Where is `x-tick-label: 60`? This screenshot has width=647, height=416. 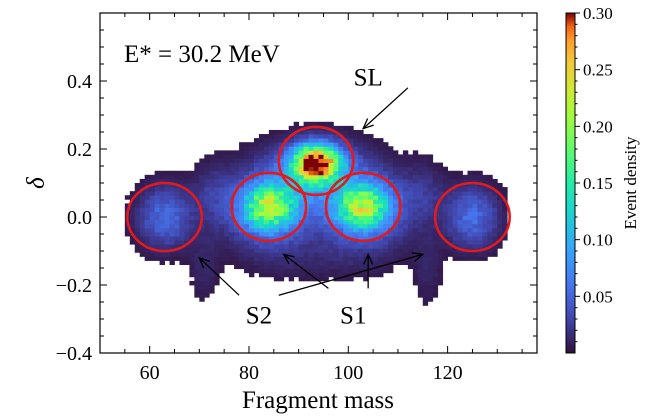
x-tick-label: 60 is located at coordinates (150, 373).